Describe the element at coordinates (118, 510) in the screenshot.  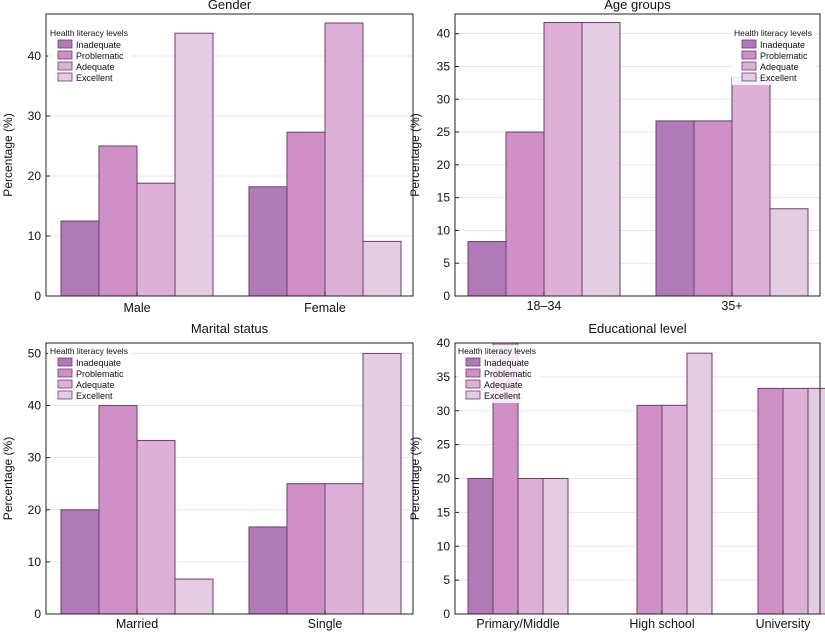
I see `bar-problematic-married` at that location.